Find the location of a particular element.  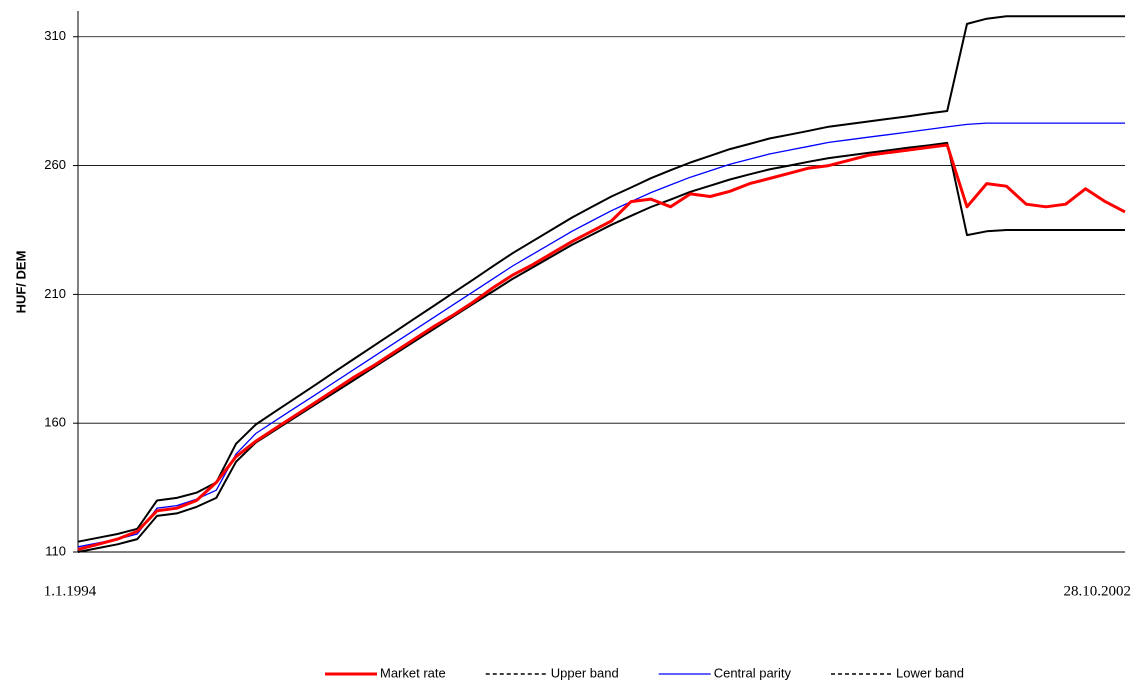

x-tick-label: 28.10.2002 is located at coordinates (1098, 591).